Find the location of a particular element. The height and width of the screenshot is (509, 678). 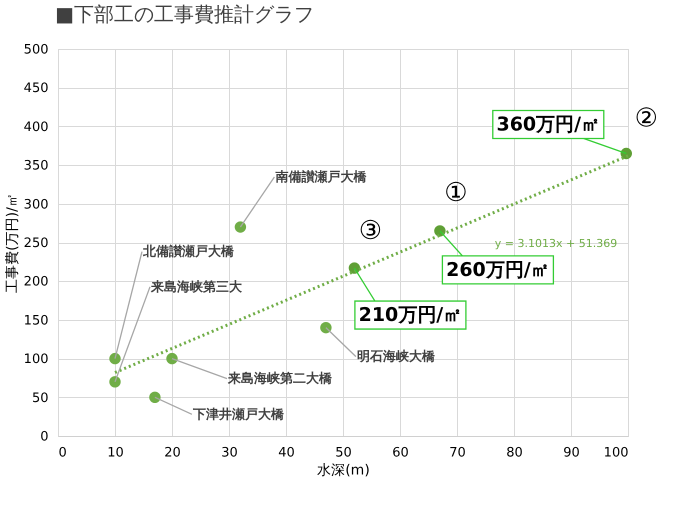

x-tick-label: 40 is located at coordinates (286, 453).